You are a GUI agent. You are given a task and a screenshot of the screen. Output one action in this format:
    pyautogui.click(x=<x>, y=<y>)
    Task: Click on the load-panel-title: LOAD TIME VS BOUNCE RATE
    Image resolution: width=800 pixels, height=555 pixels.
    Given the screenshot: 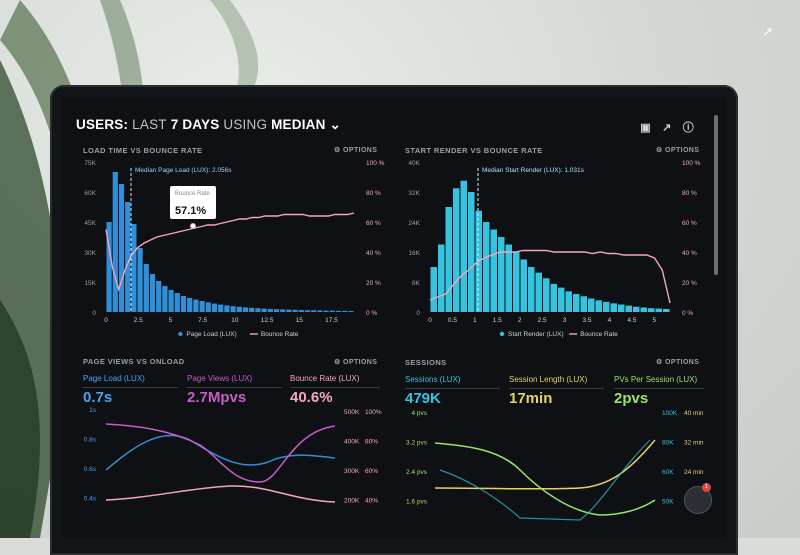 What is the action you would take?
    pyautogui.click(x=143, y=150)
    